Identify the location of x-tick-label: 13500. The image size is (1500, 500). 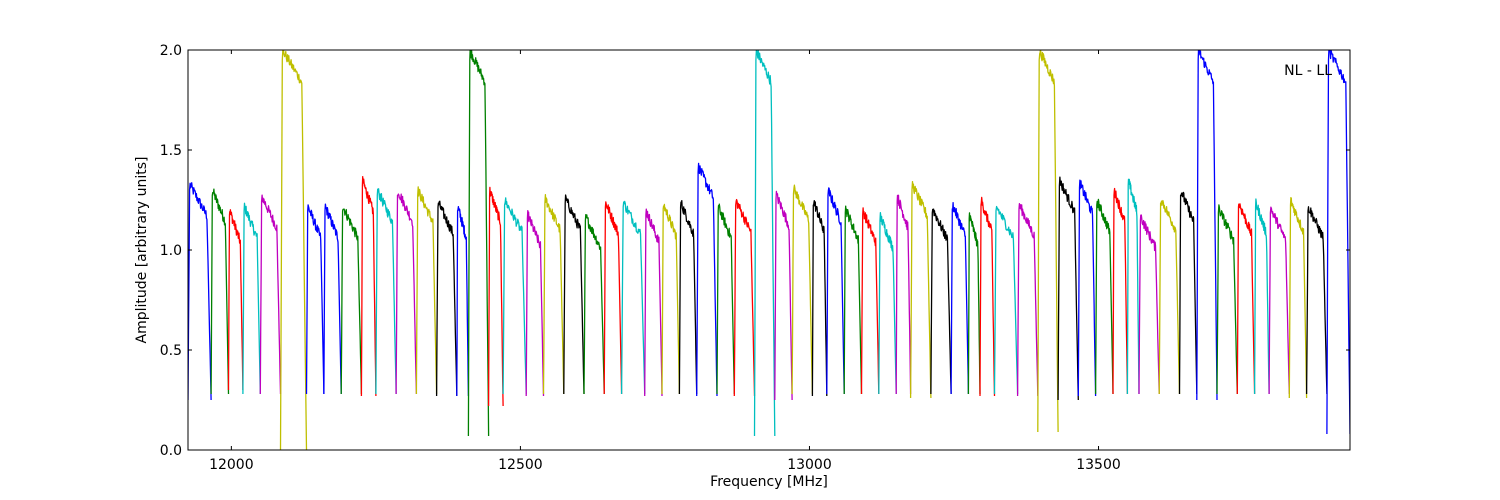
(1098, 465).